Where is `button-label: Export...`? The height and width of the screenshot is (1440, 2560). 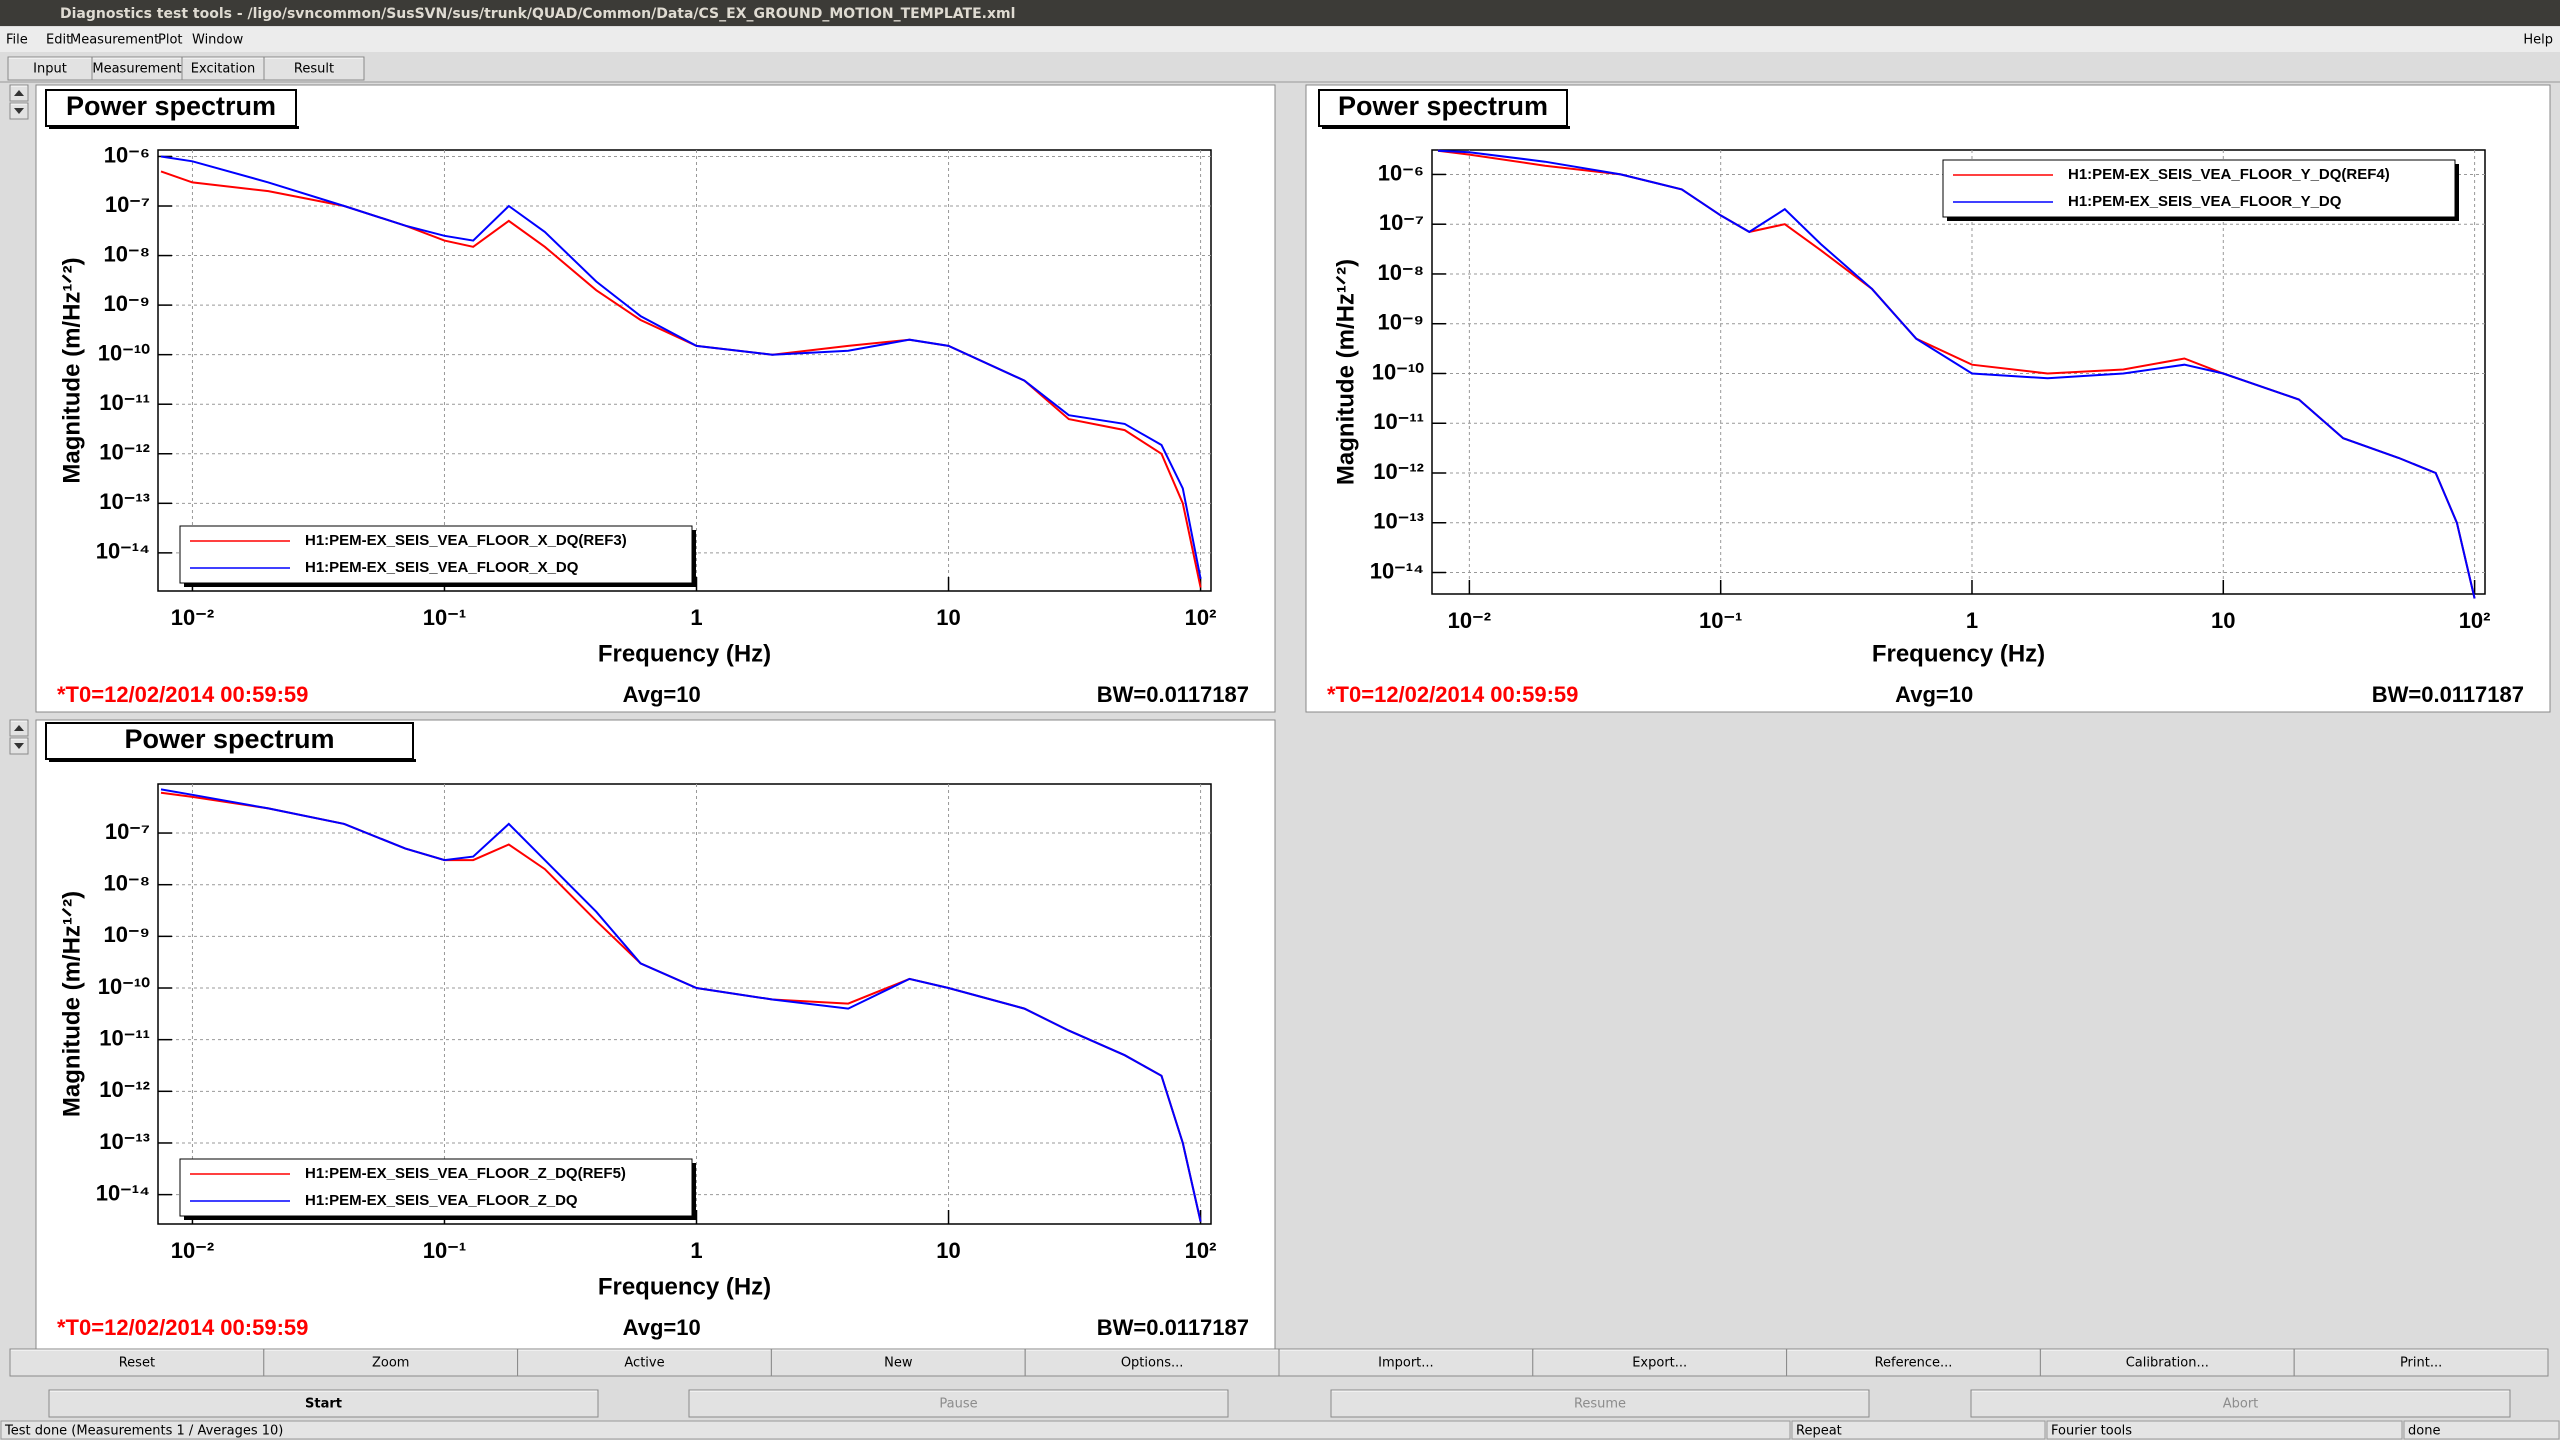
button-label: Export... is located at coordinates (1659, 1363).